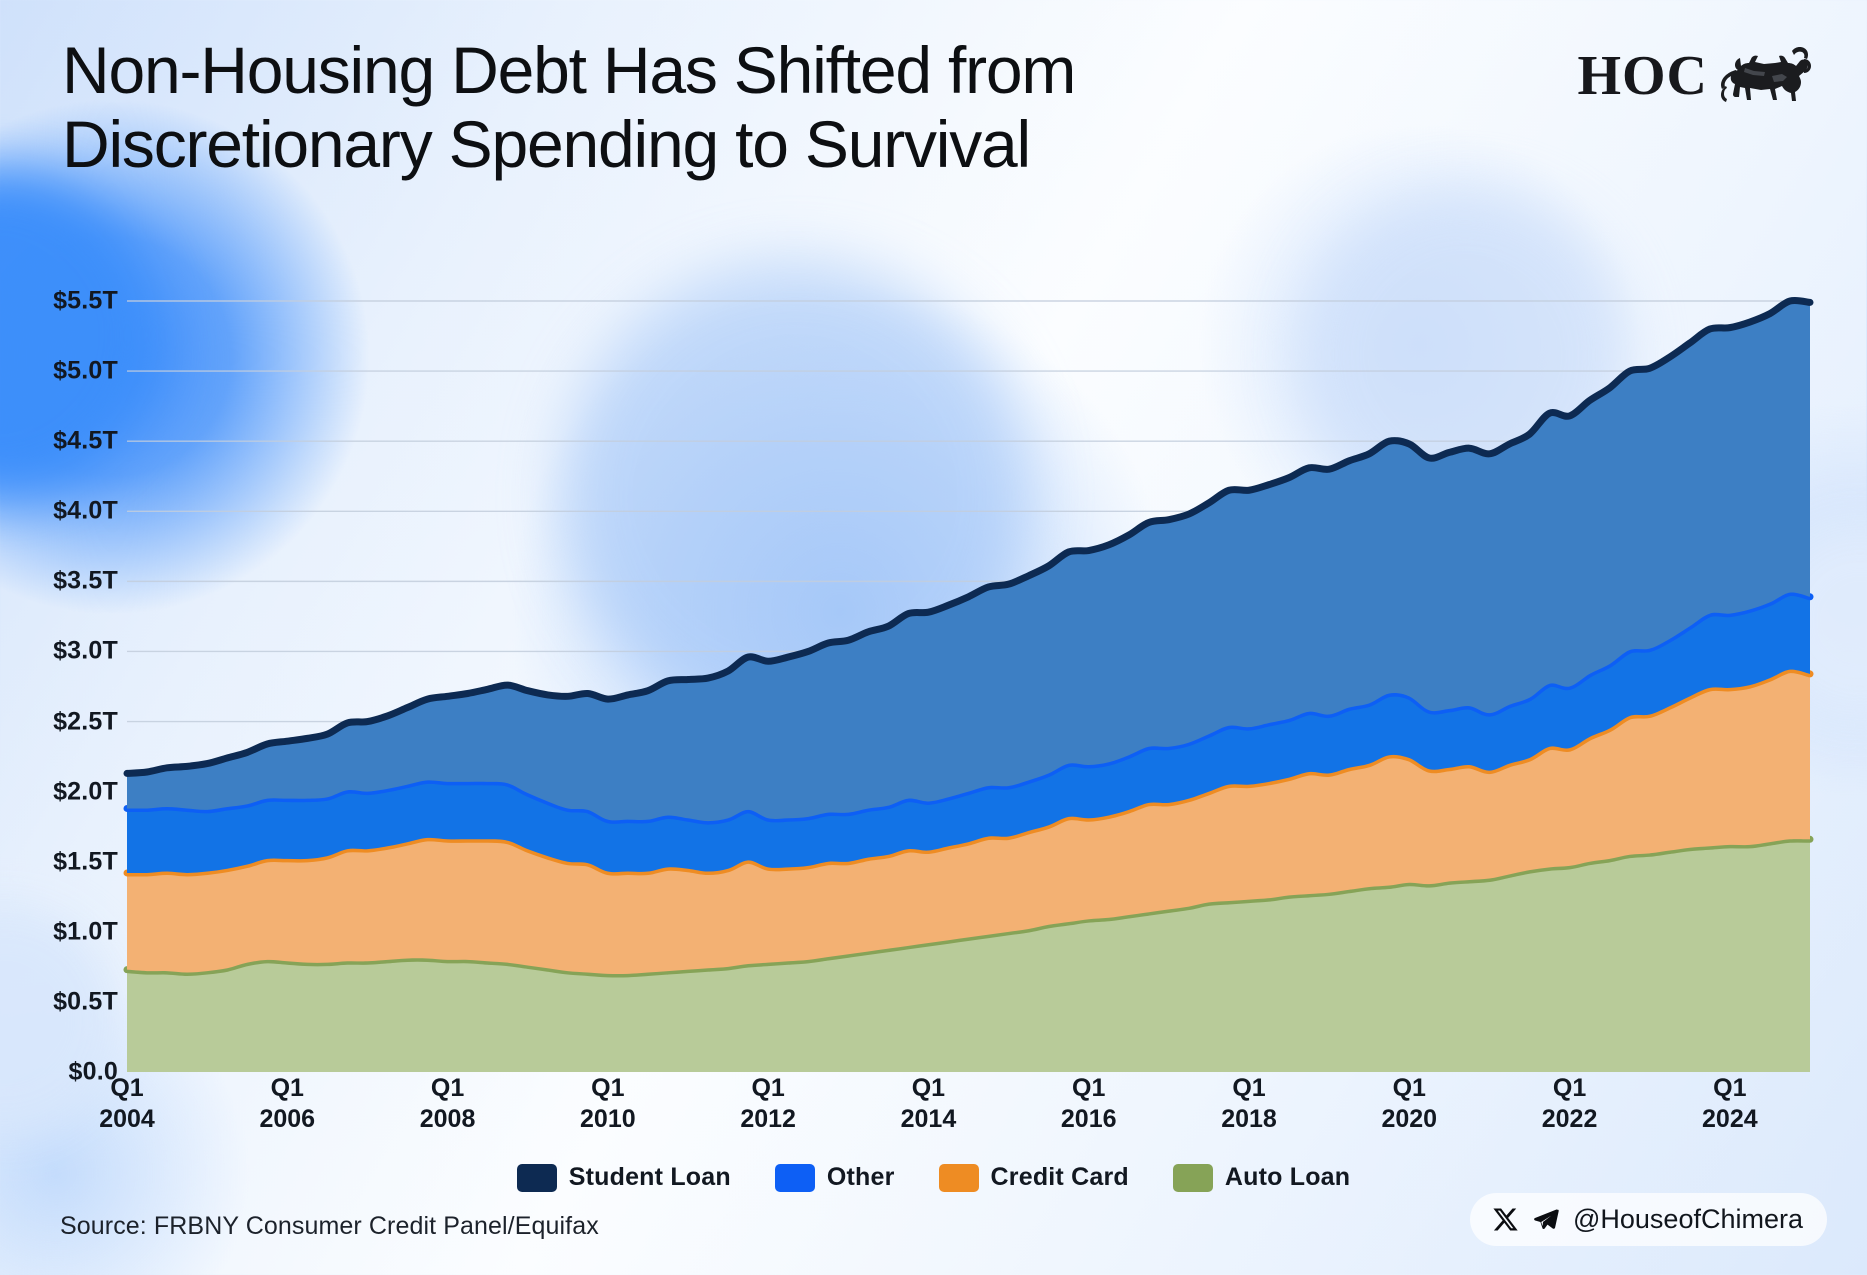  Describe the element at coordinates (85, 931) in the screenshot. I see `y-axis-tick-label: $1.0T` at that location.